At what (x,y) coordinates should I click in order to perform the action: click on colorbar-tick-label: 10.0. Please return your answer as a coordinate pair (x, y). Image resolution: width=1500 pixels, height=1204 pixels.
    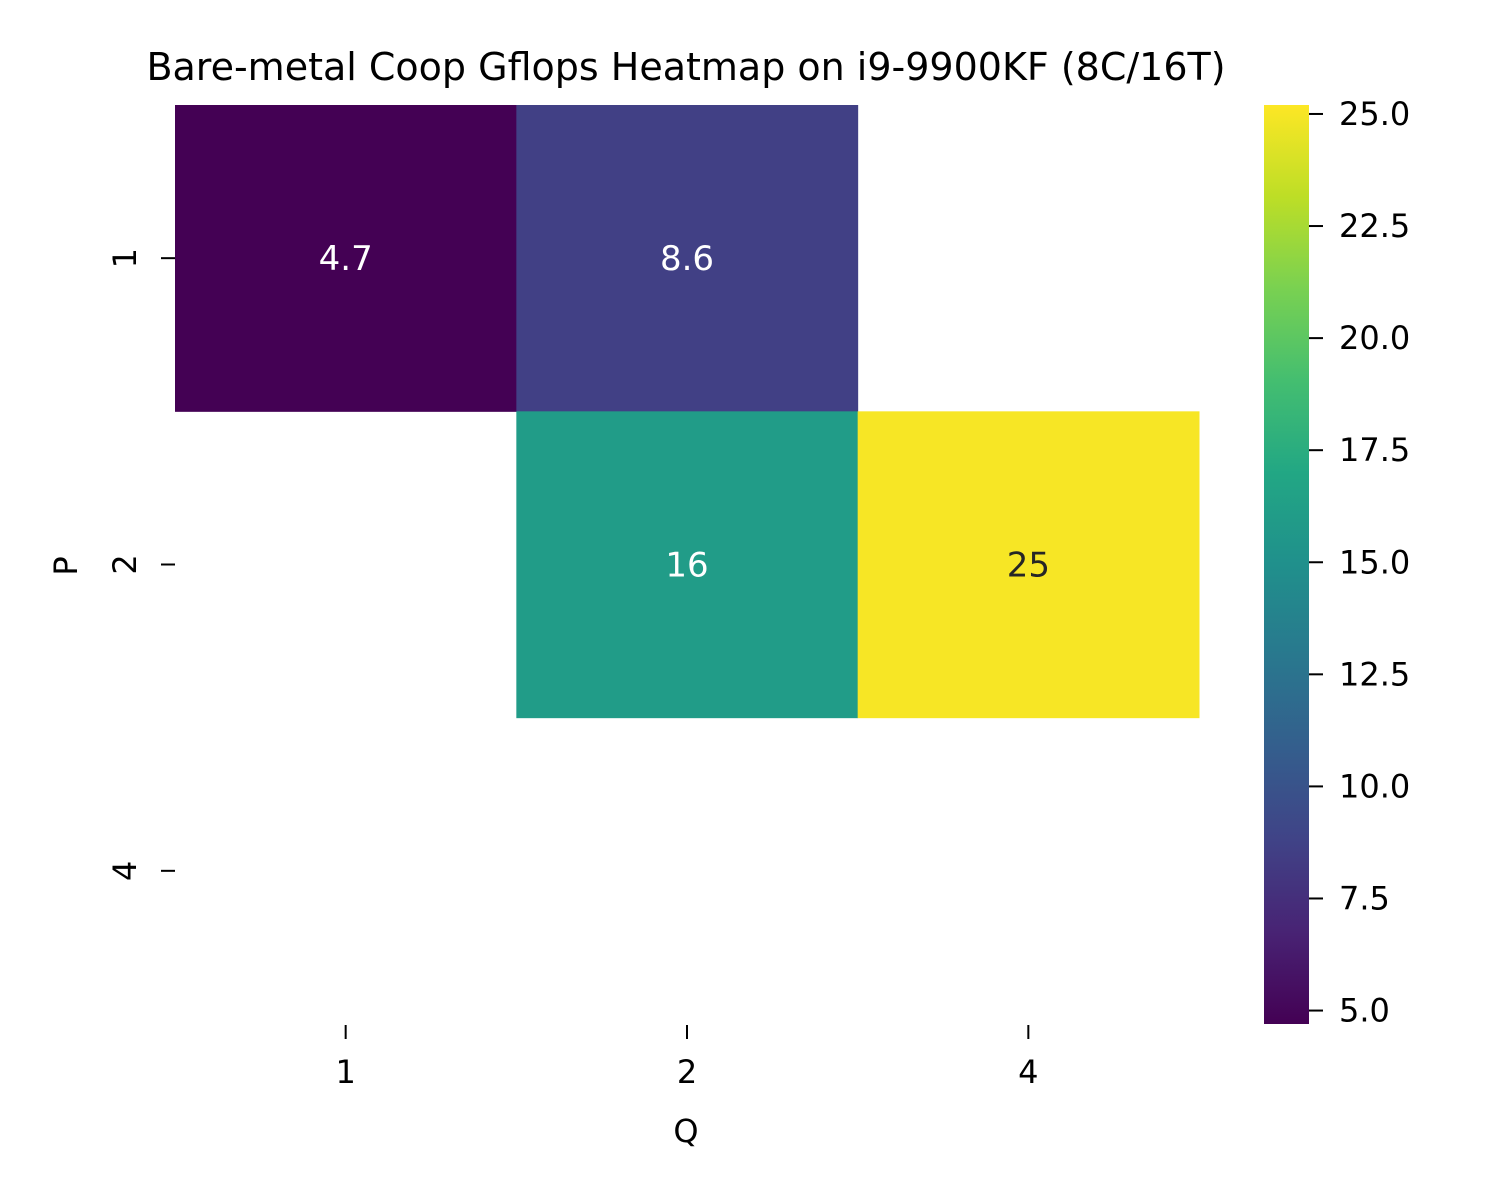
    Looking at the image, I should click on (1374, 786).